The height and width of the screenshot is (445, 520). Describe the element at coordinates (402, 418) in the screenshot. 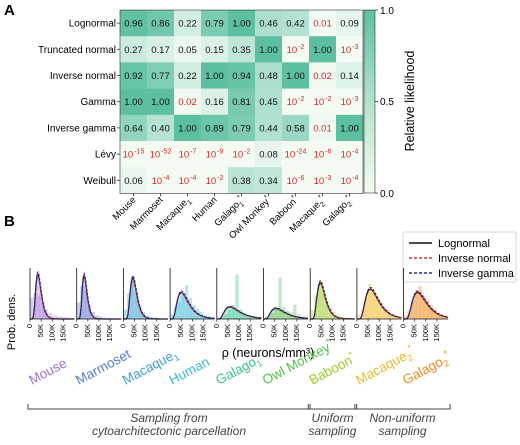

I see `group-label: Non-uniform` at that location.